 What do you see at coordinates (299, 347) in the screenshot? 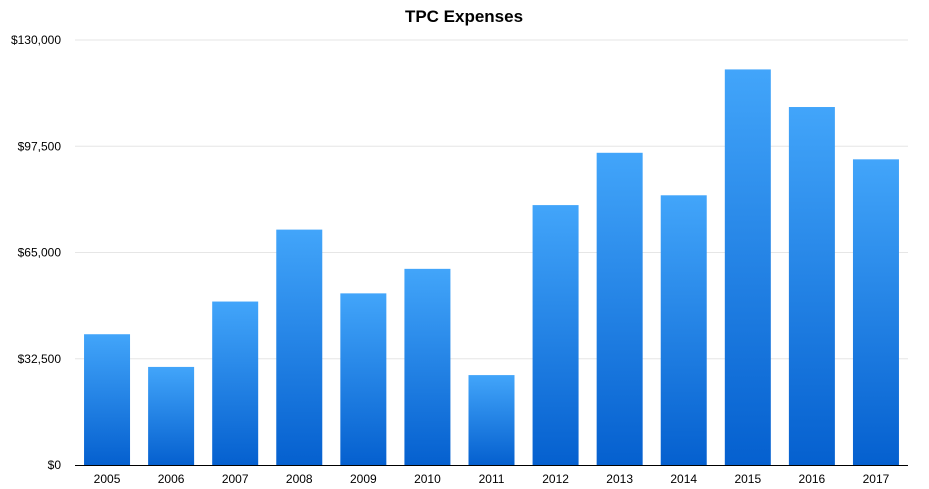
I see `bar-2008` at bounding box center [299, 347].